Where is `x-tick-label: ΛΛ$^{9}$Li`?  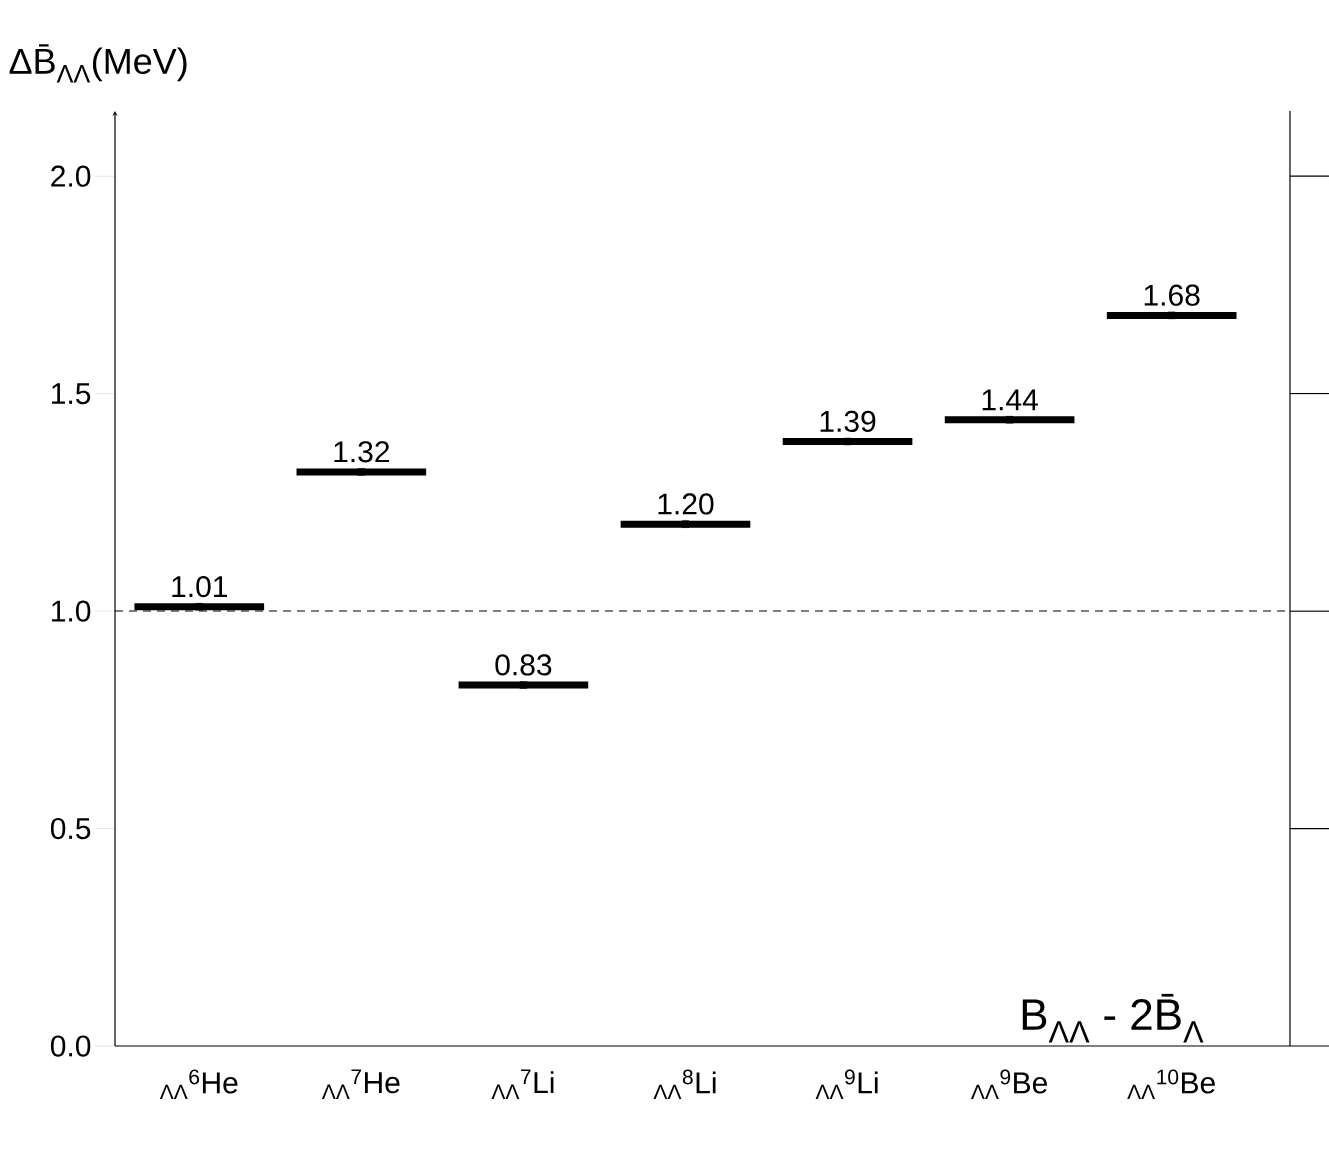 x-tick-label: ΛΛ$^{9}$Li is located at coordinates (846, 1084).